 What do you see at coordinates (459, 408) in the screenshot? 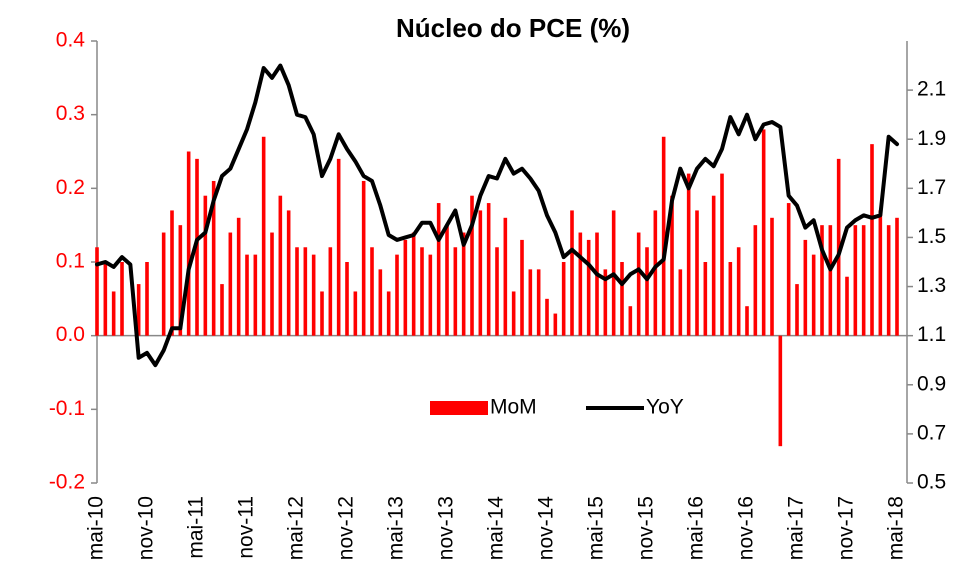
I see `legend-swatch` at bounding box center [459, 408].